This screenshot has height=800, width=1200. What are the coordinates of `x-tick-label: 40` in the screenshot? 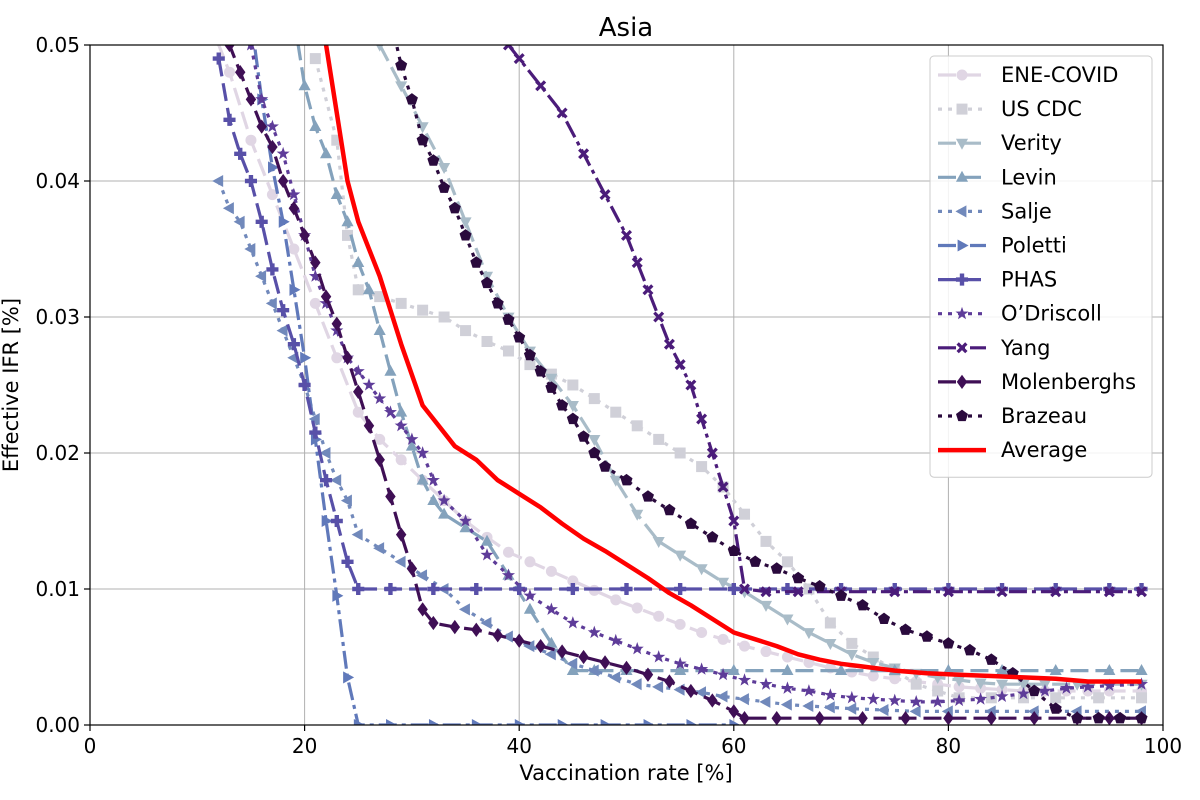 It's located at (518, 746).